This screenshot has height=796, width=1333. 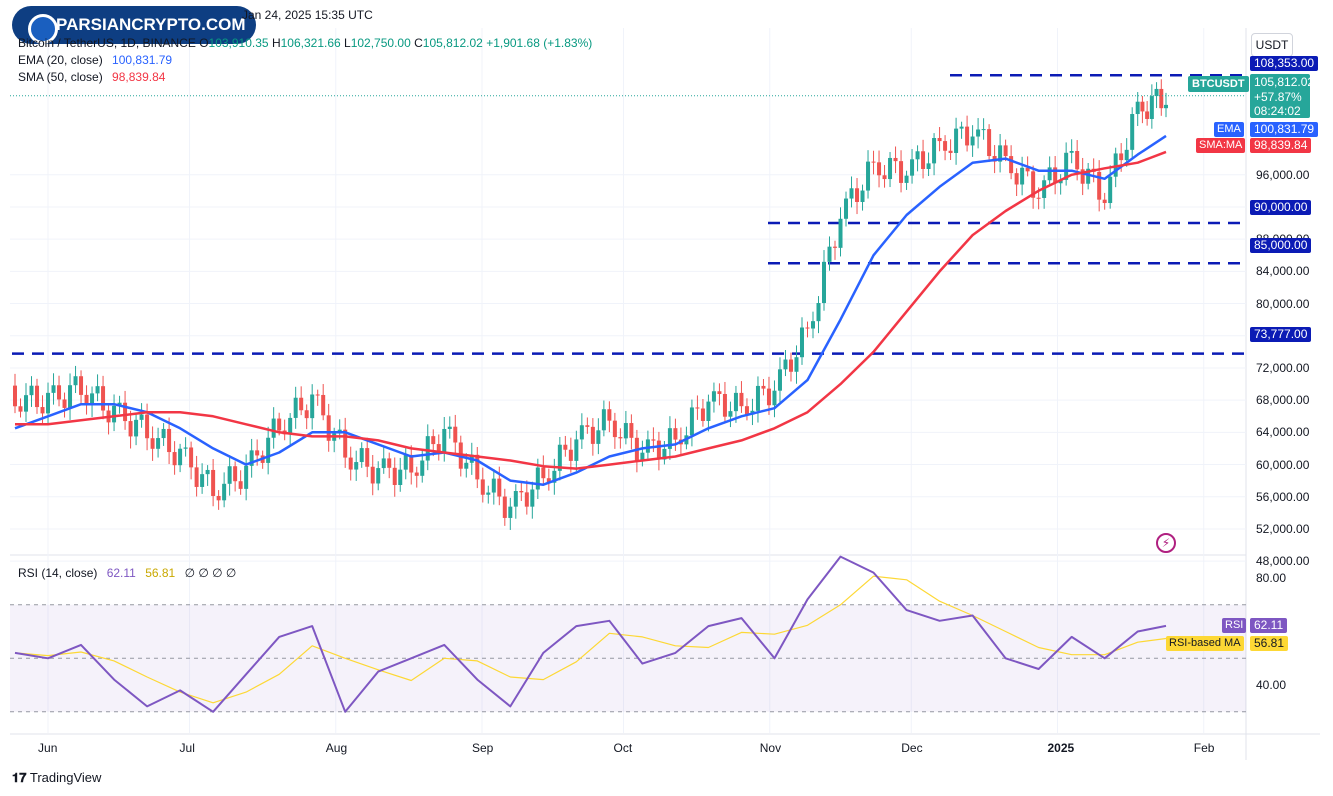 I want to click on rsi-legend-label: RSI (14, close), so click(x=58, y=573).